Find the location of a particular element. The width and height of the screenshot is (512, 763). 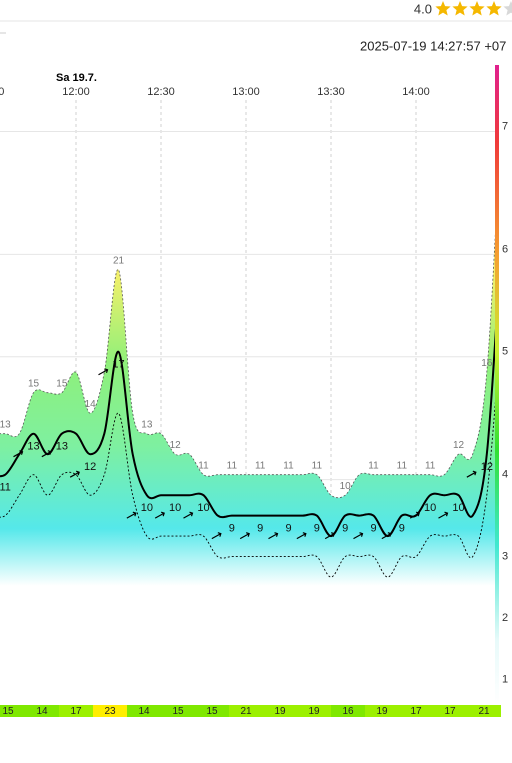

avg-label: 12 is located at coordinates (90, 467).